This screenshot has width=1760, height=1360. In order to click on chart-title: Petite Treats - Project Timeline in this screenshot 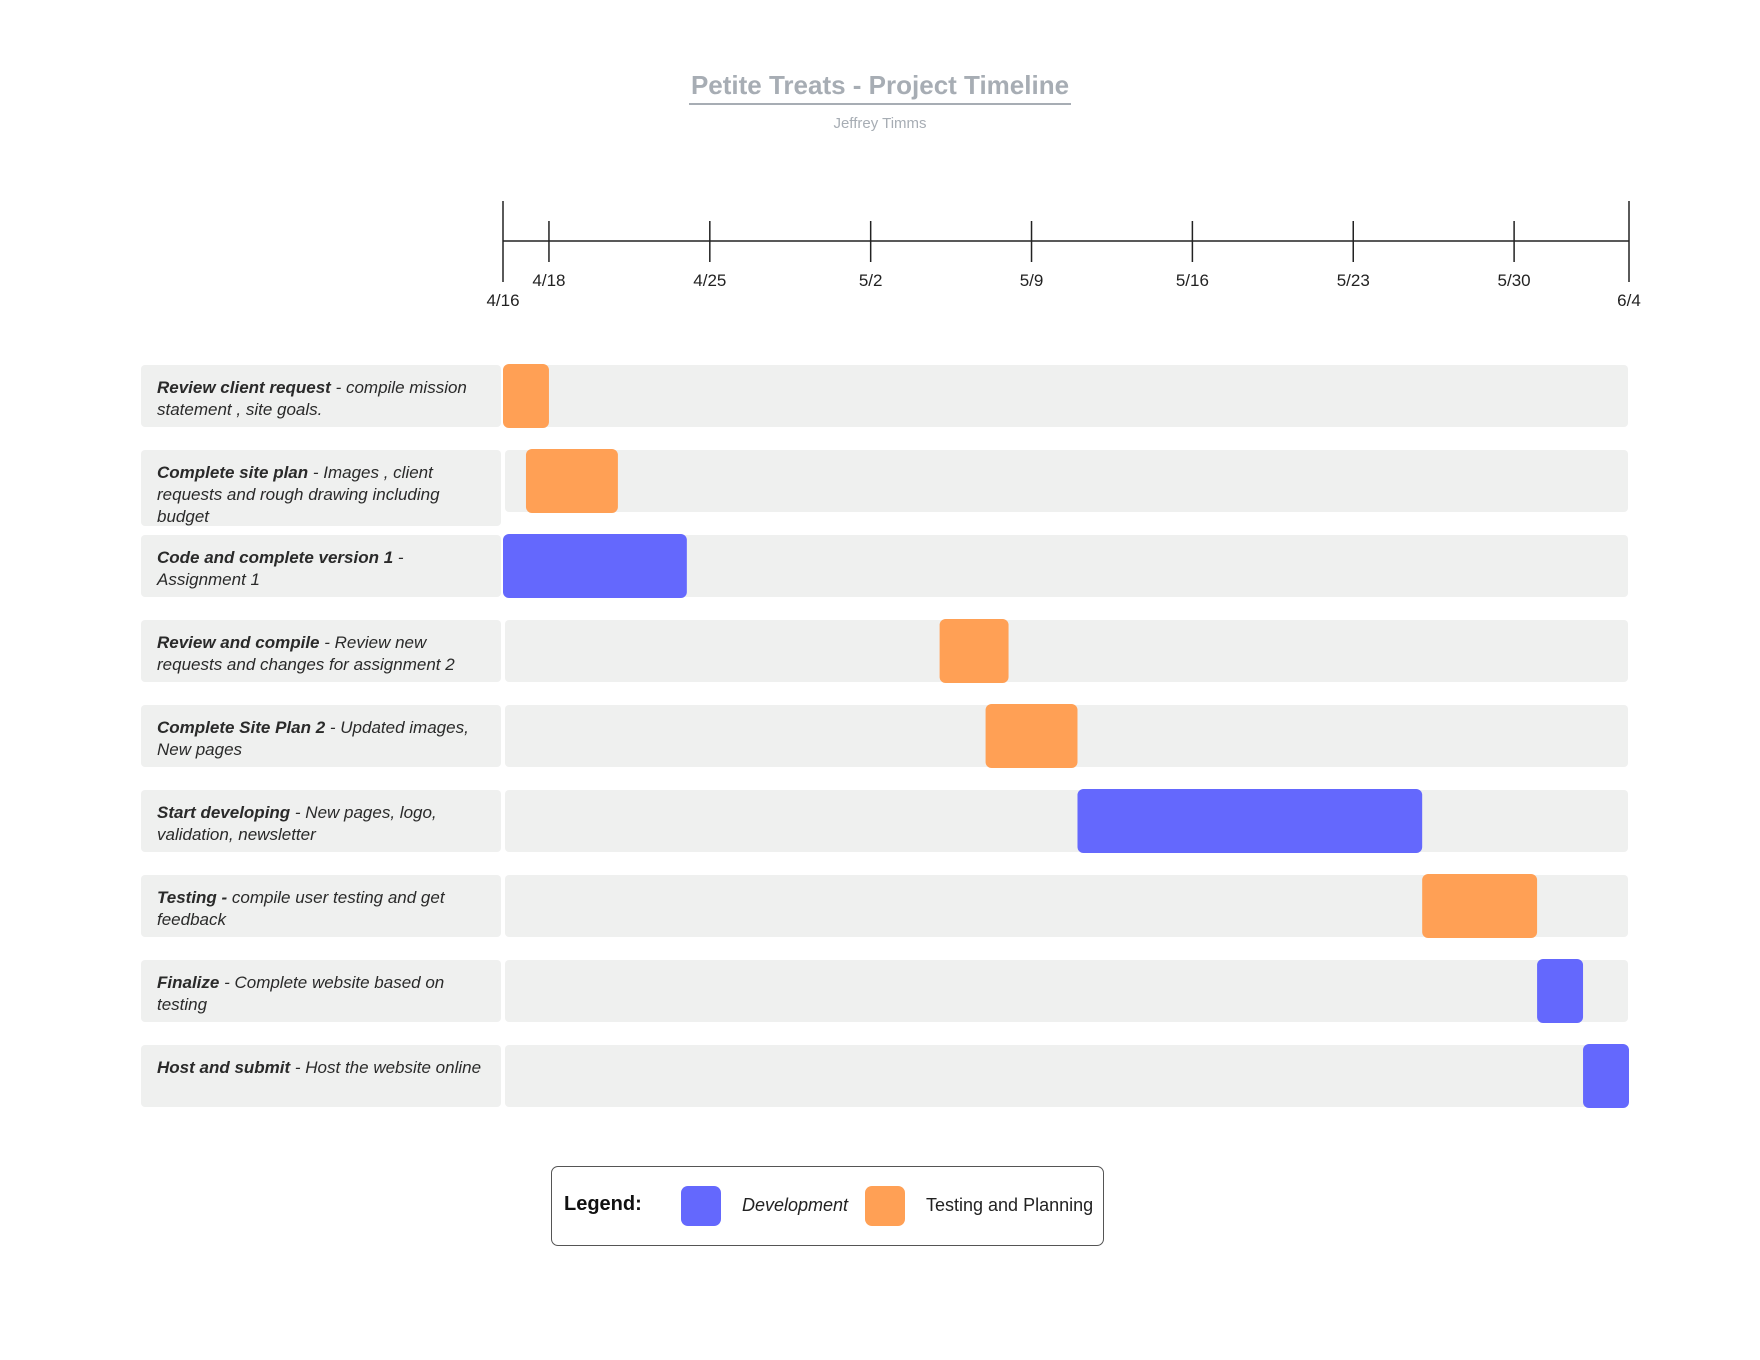, I will do `click(880, 87)`.